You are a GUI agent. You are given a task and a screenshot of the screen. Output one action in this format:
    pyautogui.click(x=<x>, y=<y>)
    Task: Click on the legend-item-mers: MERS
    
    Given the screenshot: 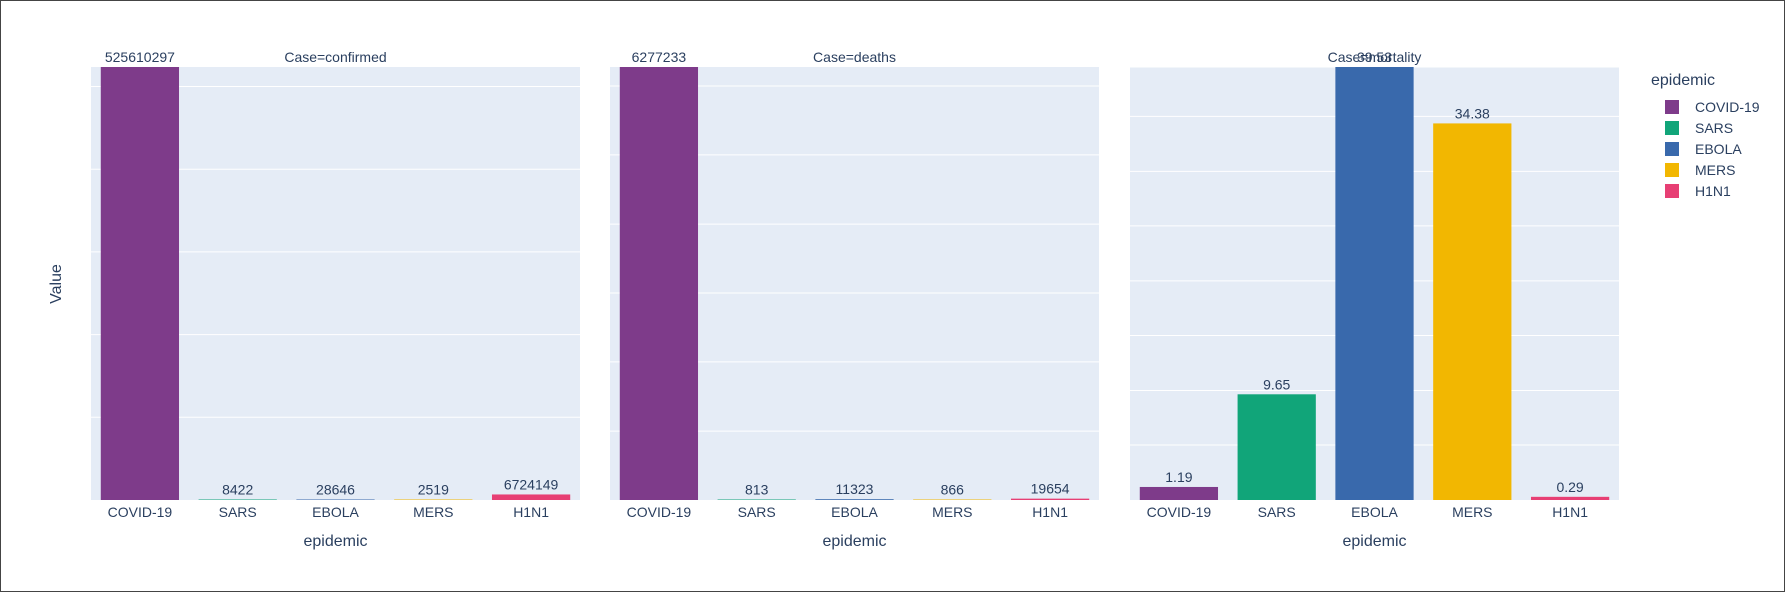 What is the action you would take?
    pyautogui.click(x=1705, y=169)
    